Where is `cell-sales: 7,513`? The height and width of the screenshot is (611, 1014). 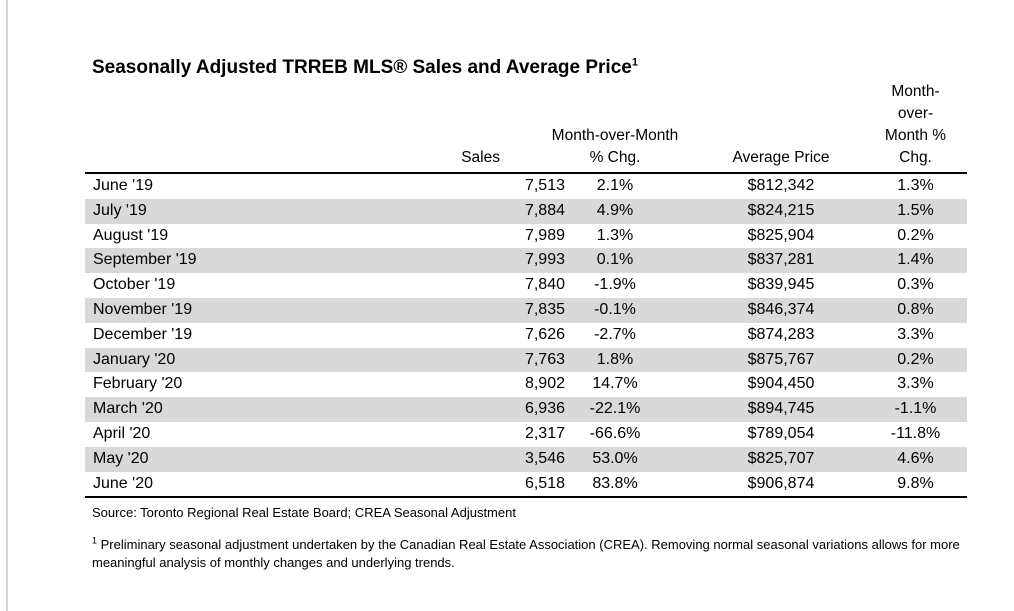
cell-sales: 7,513 is located at coordinates (544, 185).